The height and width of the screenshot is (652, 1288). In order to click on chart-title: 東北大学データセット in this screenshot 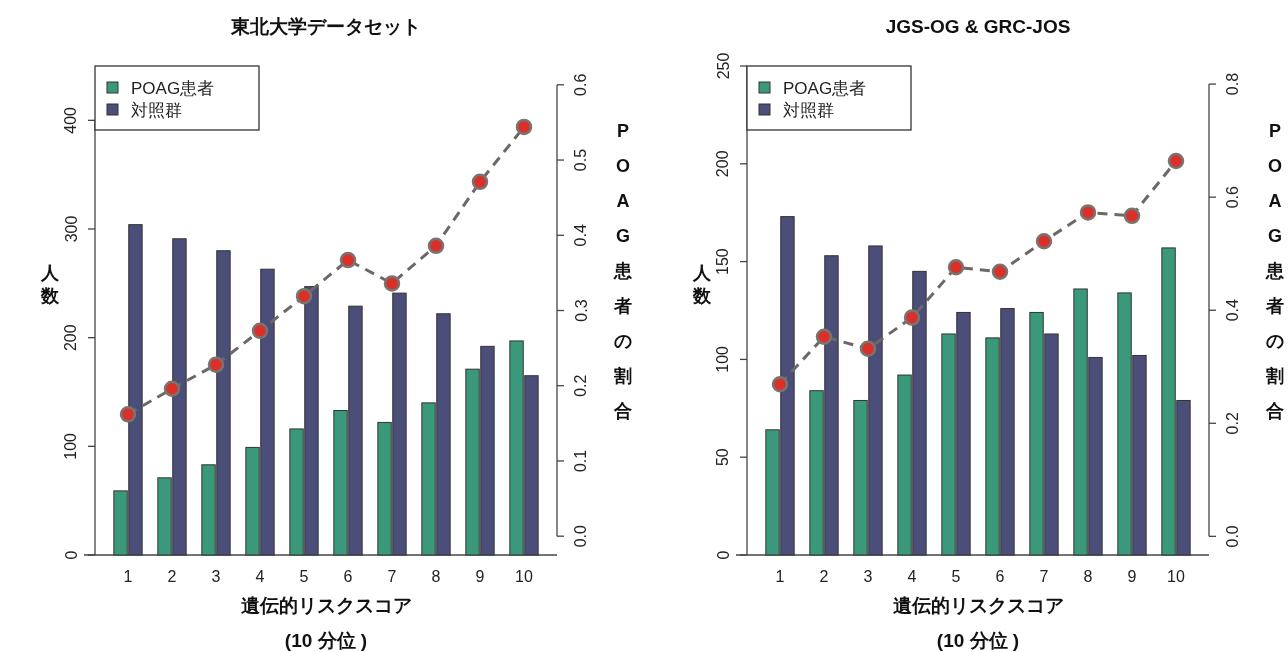, I will do `click(325, 26)`.